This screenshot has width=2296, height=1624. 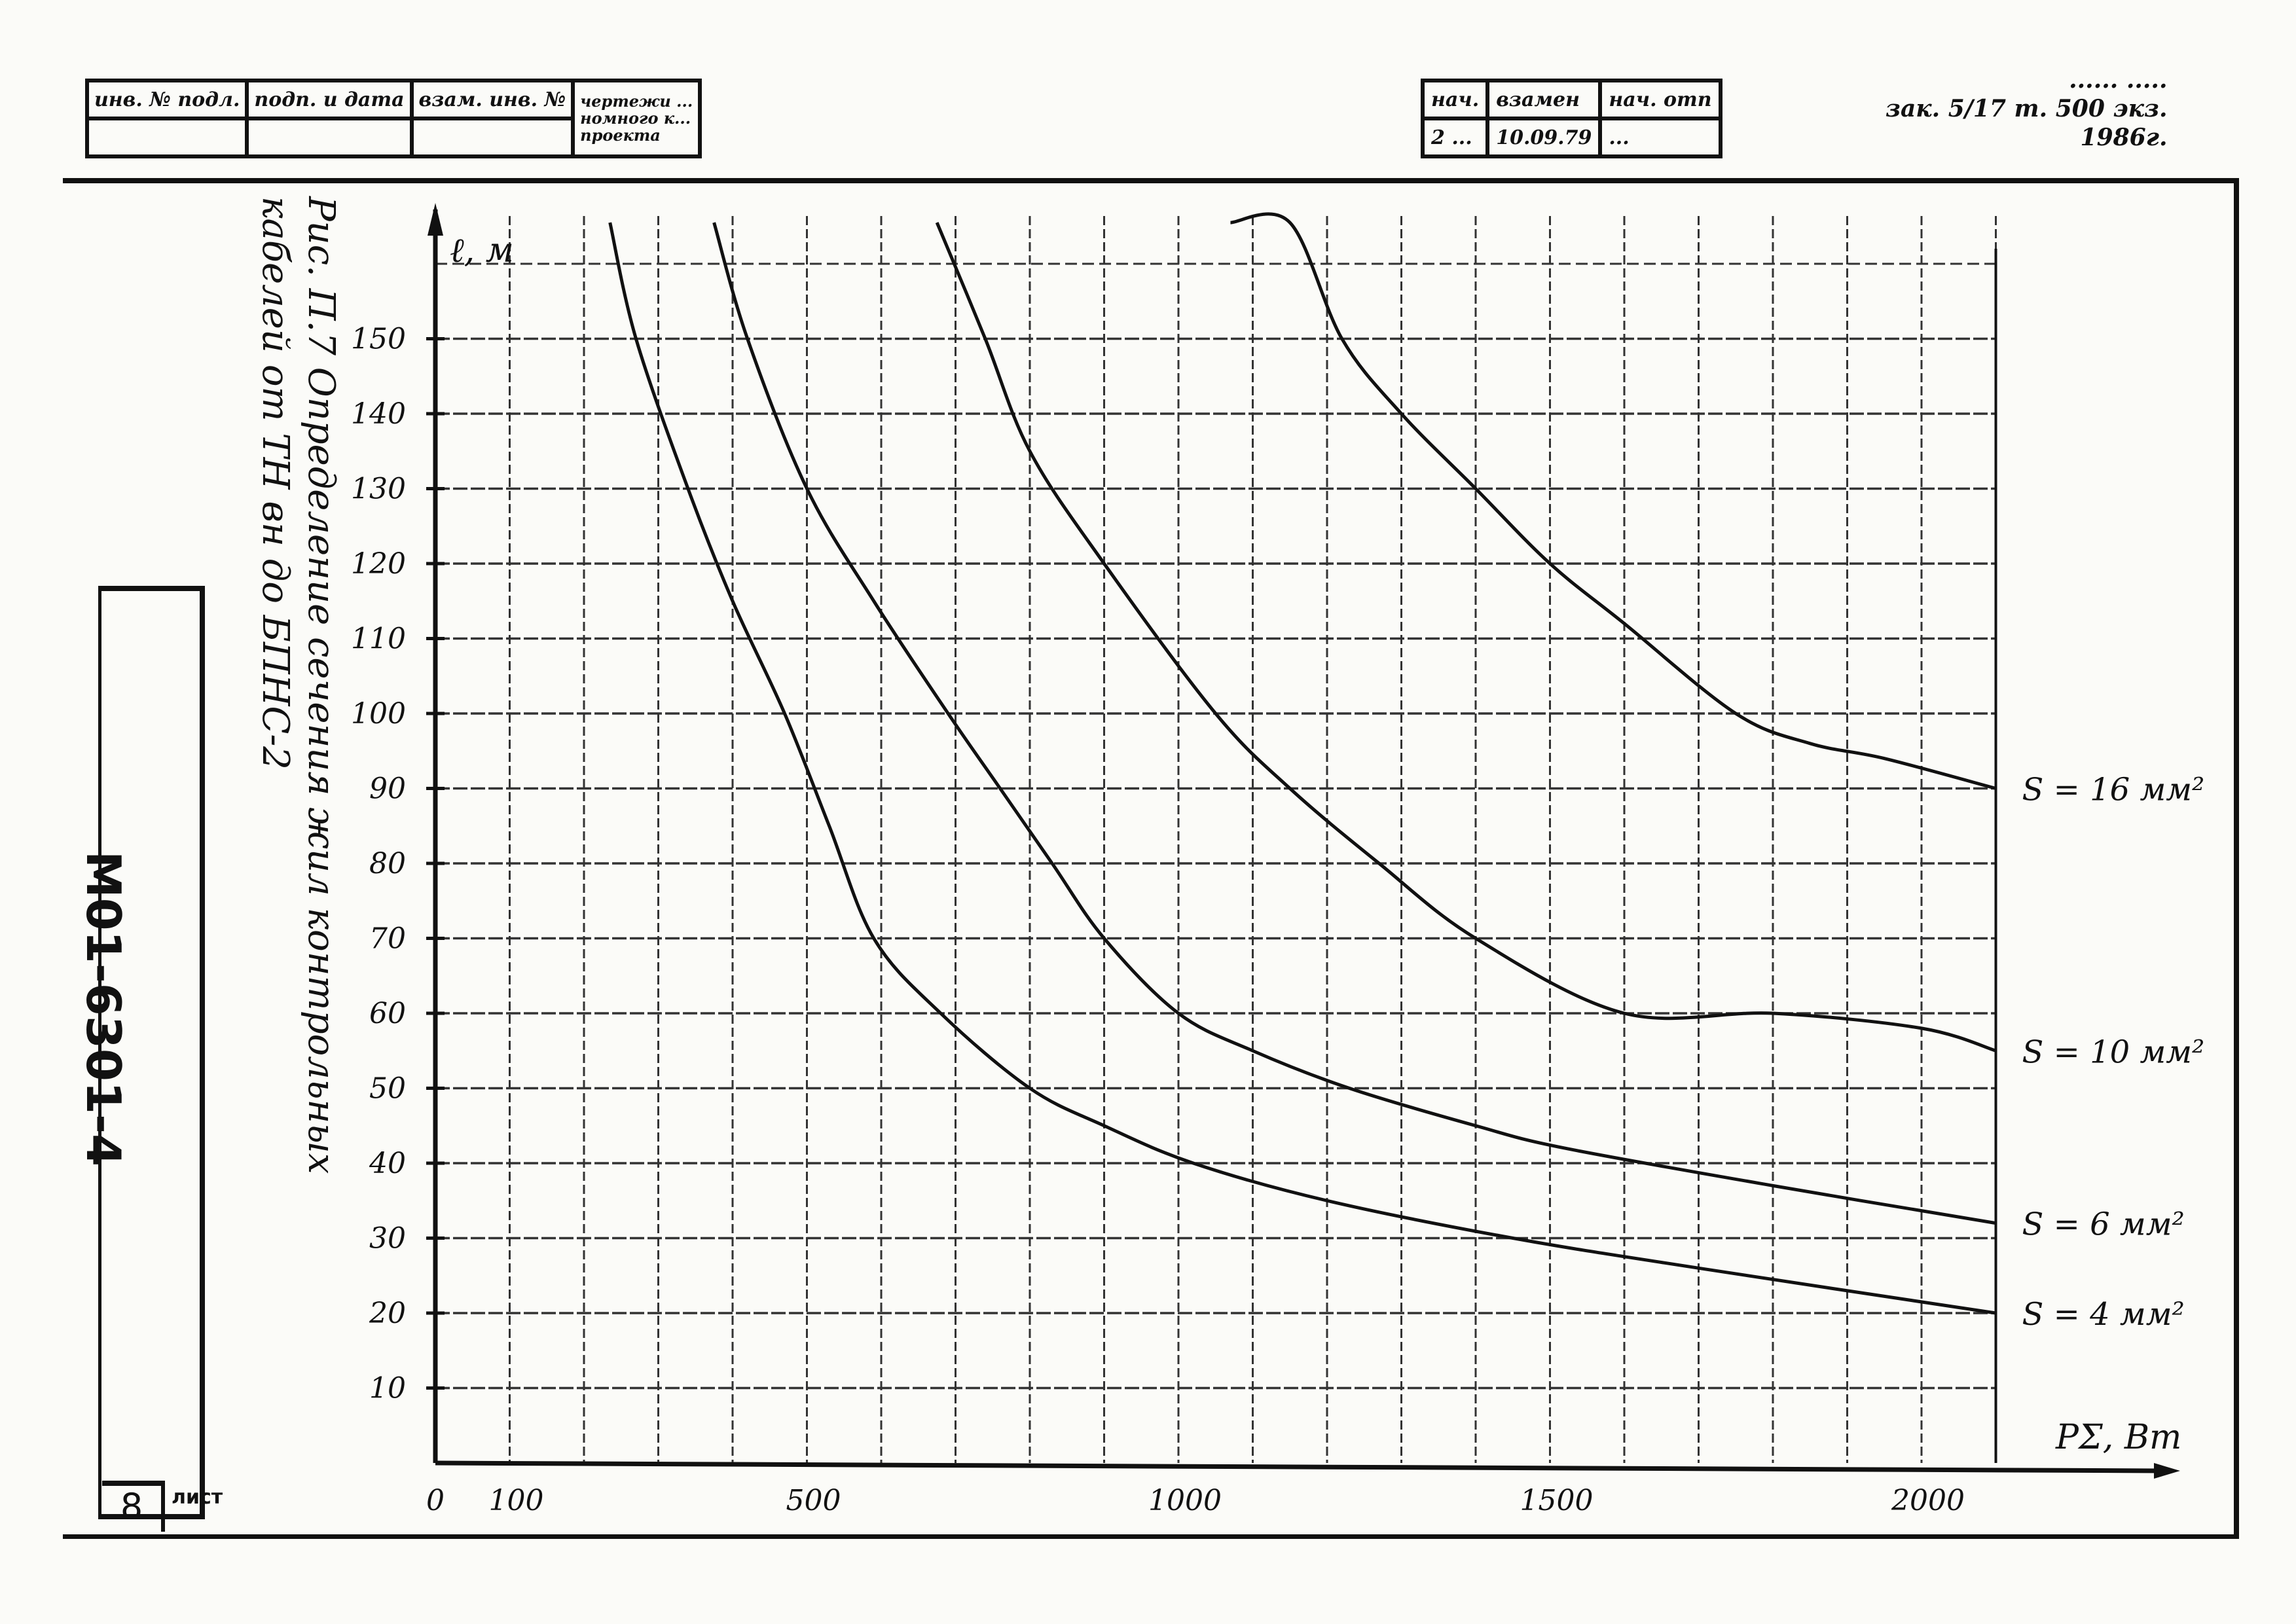 What do you see at coordinates (2124, 137) in the screenshot?
I see `print-note-line-3: 1986г.` at bounding box center [2124, 137].